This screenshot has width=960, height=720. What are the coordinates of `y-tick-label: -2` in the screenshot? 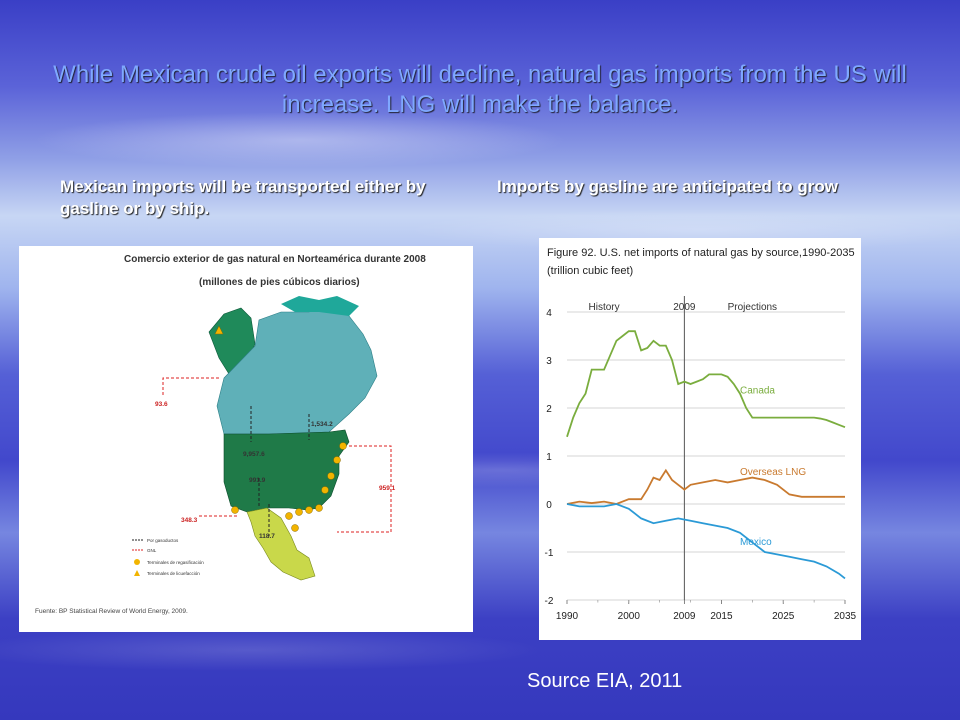 It's located at (549, 601).